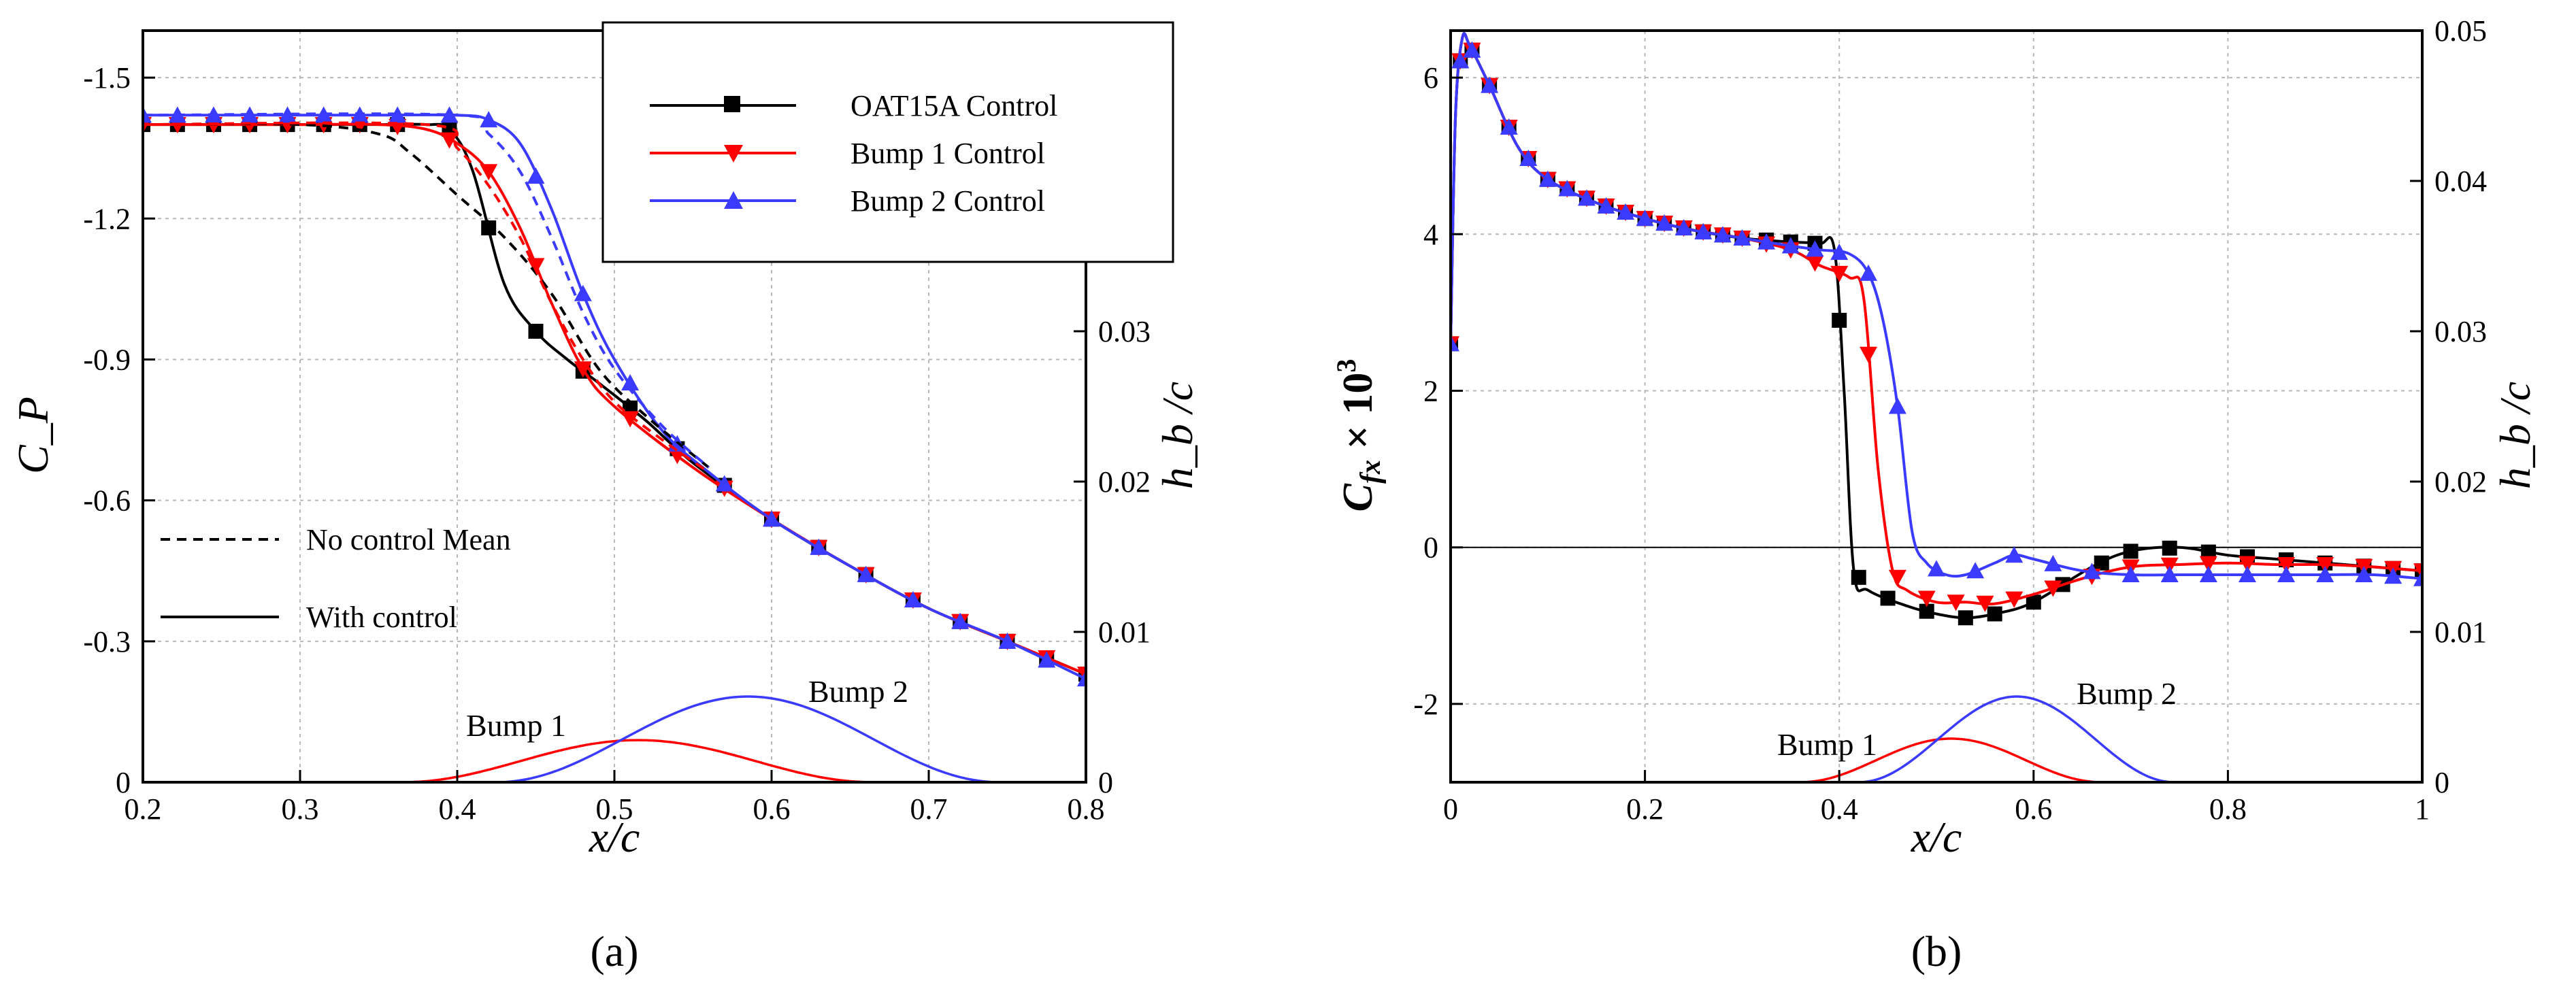 This screenshot has height=989, width=2576. I want to click on legend-marker-triangle-up, so click(734, 200).